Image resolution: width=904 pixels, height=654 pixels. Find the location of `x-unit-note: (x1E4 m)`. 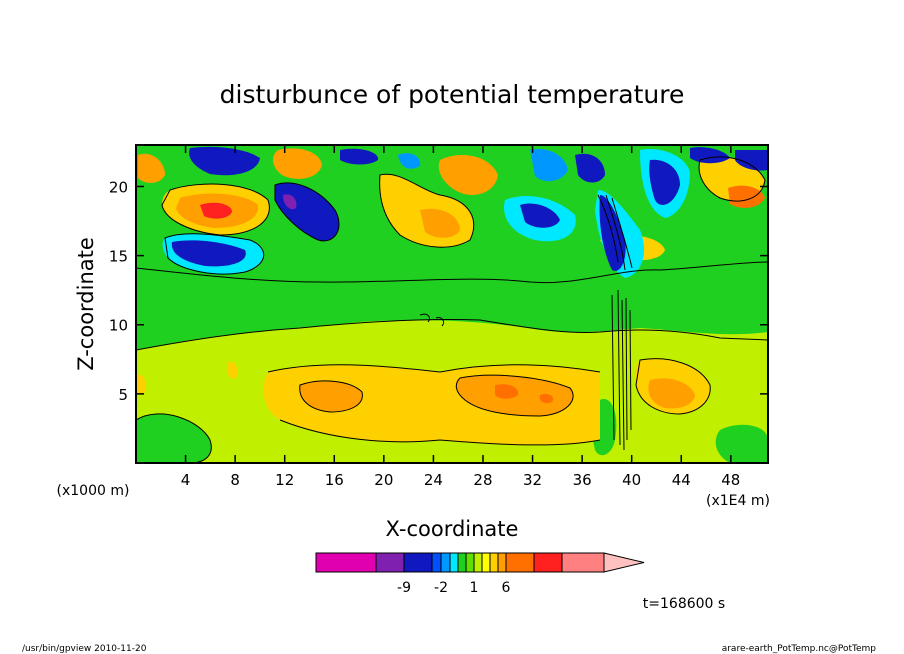

x-unit-note: (x1E4 m) is located at coordinates (738, 501).